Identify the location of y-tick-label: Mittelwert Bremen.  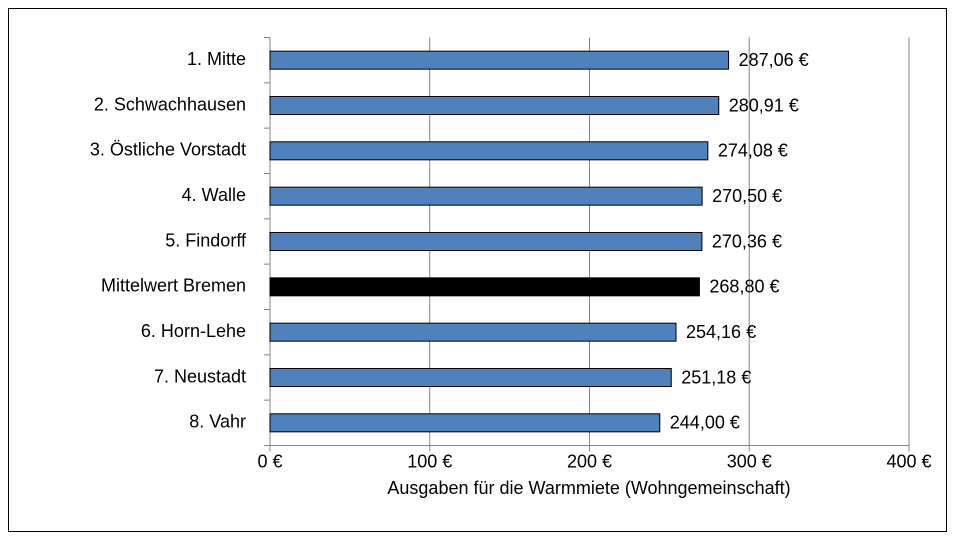
(173, 286).